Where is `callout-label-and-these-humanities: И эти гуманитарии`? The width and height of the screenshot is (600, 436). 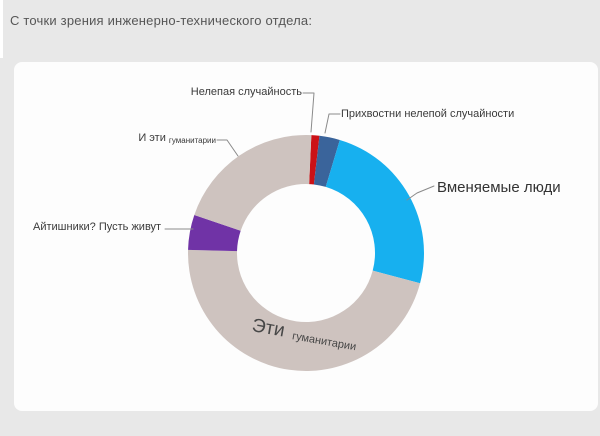 callout-label-and-these-humanities: И эти гуманитарии is located at coordinates (138, 138).